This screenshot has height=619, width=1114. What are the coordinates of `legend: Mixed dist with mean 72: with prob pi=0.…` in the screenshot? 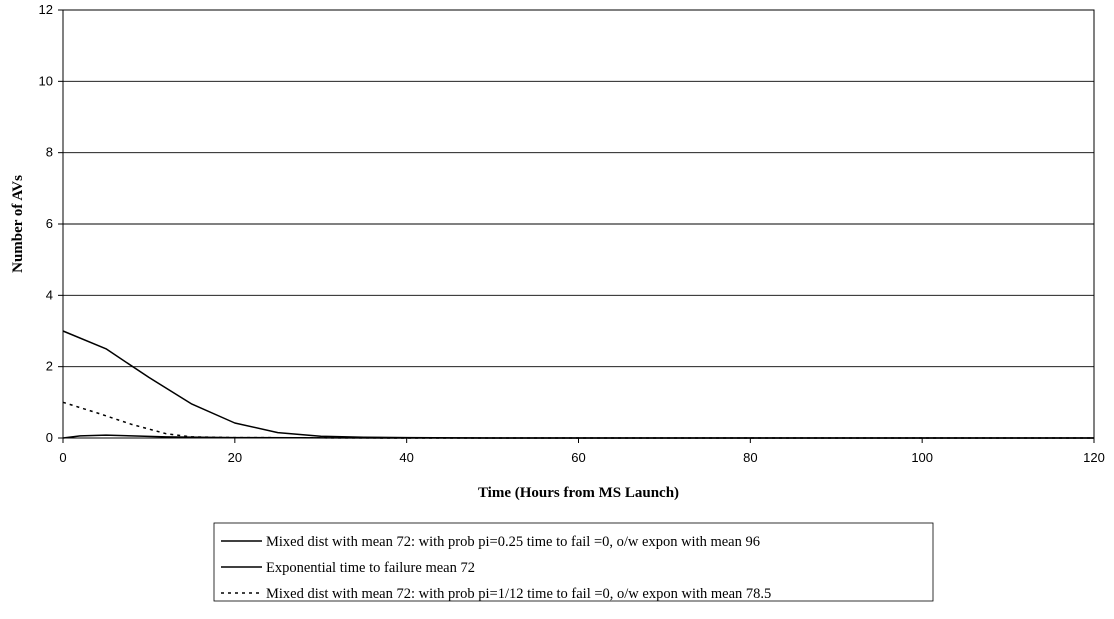 It's located at (573, 562).